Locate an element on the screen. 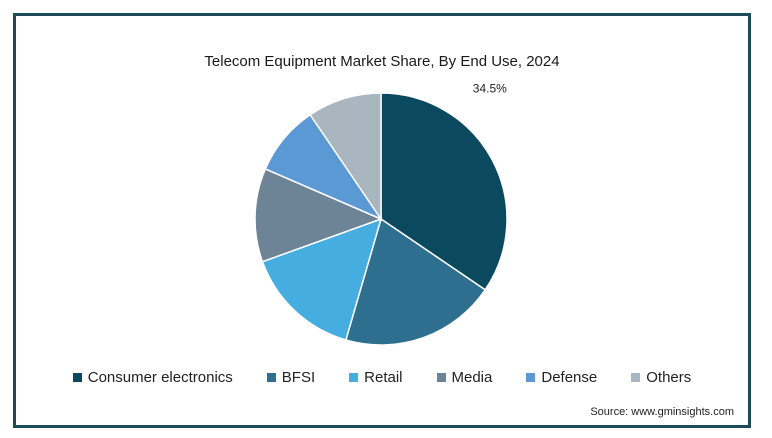 This screenshot has height=438, width=772. source-note: Source: www.gminsights.com is located at coordinates (662, 412).